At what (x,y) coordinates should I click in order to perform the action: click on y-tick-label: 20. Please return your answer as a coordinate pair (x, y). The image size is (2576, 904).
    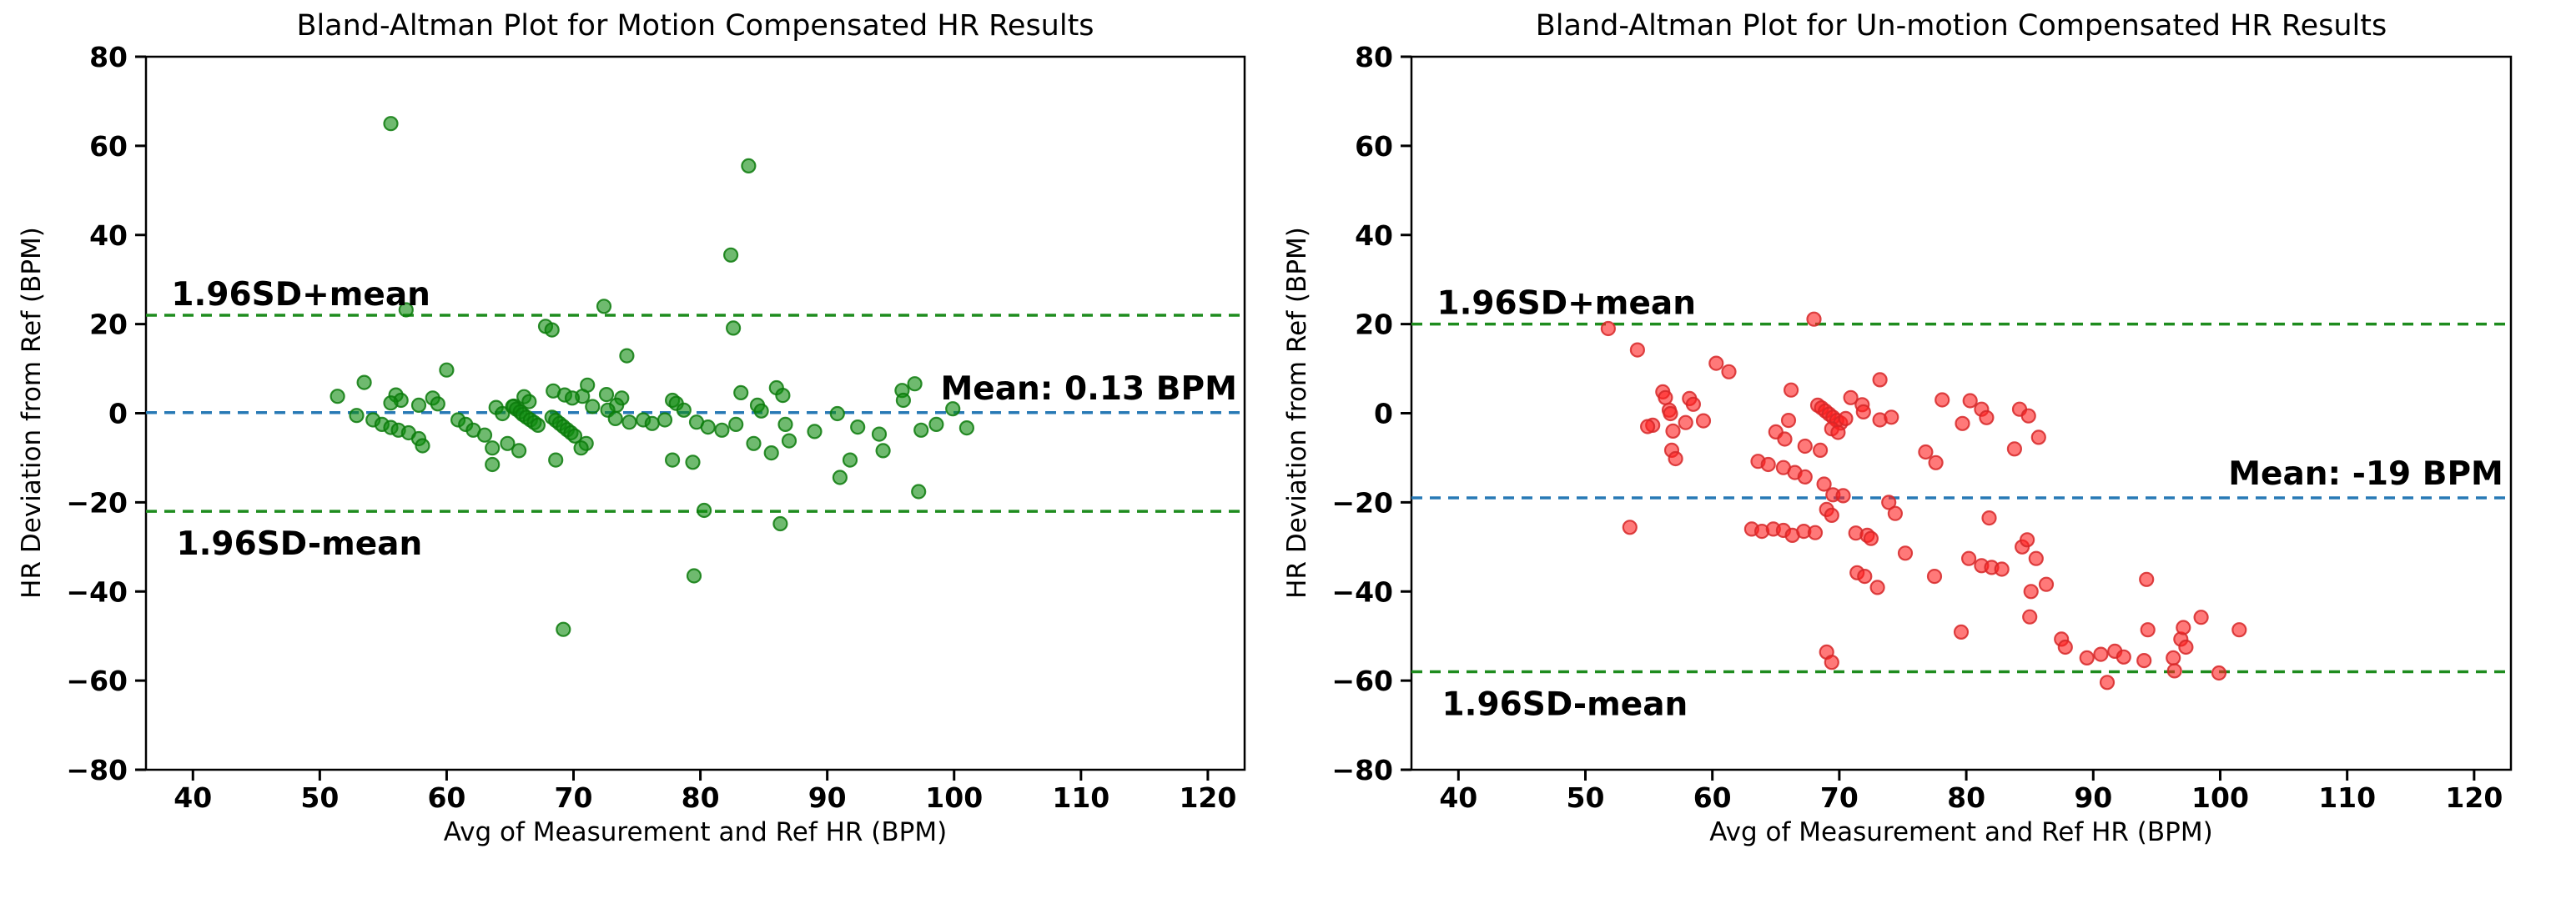
    Looking at the image, I should click on (108, 325).